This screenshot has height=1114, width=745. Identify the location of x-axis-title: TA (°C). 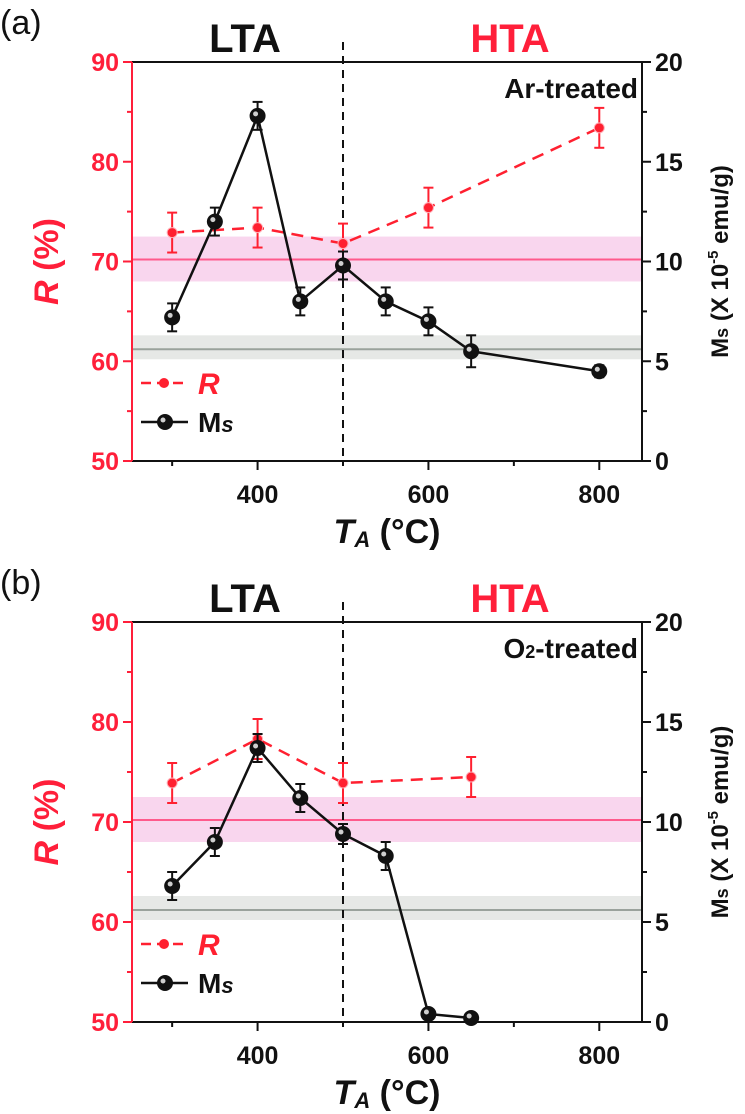
(387, 532).